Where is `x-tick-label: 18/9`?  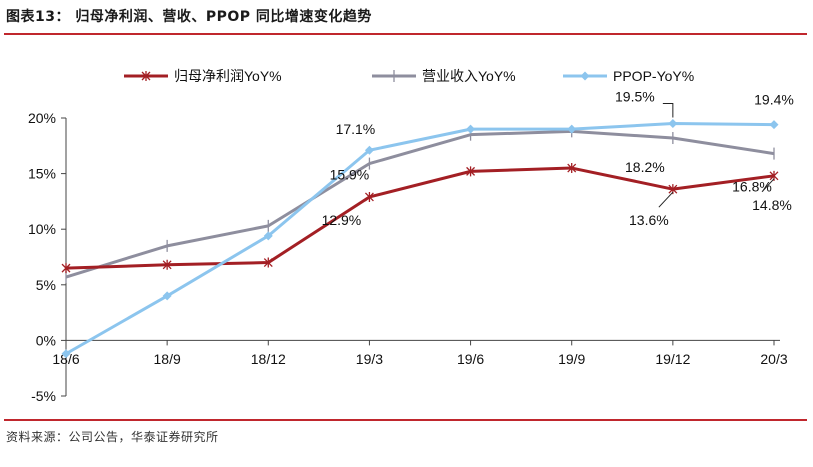
x-tick-label: 18/9 is located at coordinates (167, 359).